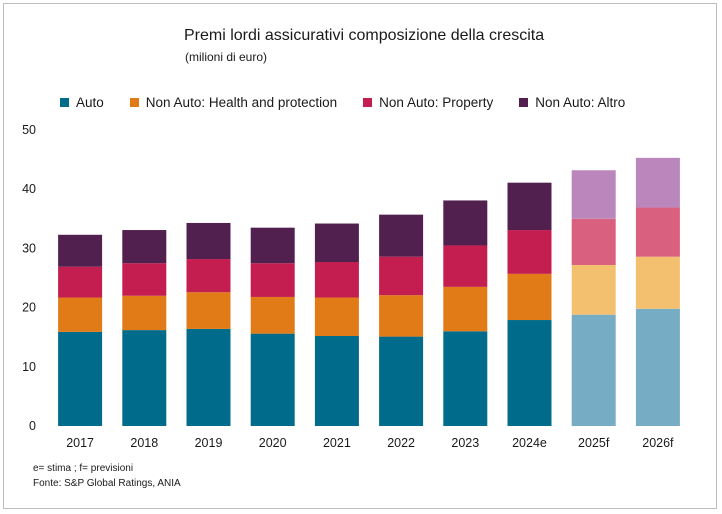 The height and width of the screenshot is (514, 722). I want to click on x-tick-label-2020: 2020, so click(273, 443).